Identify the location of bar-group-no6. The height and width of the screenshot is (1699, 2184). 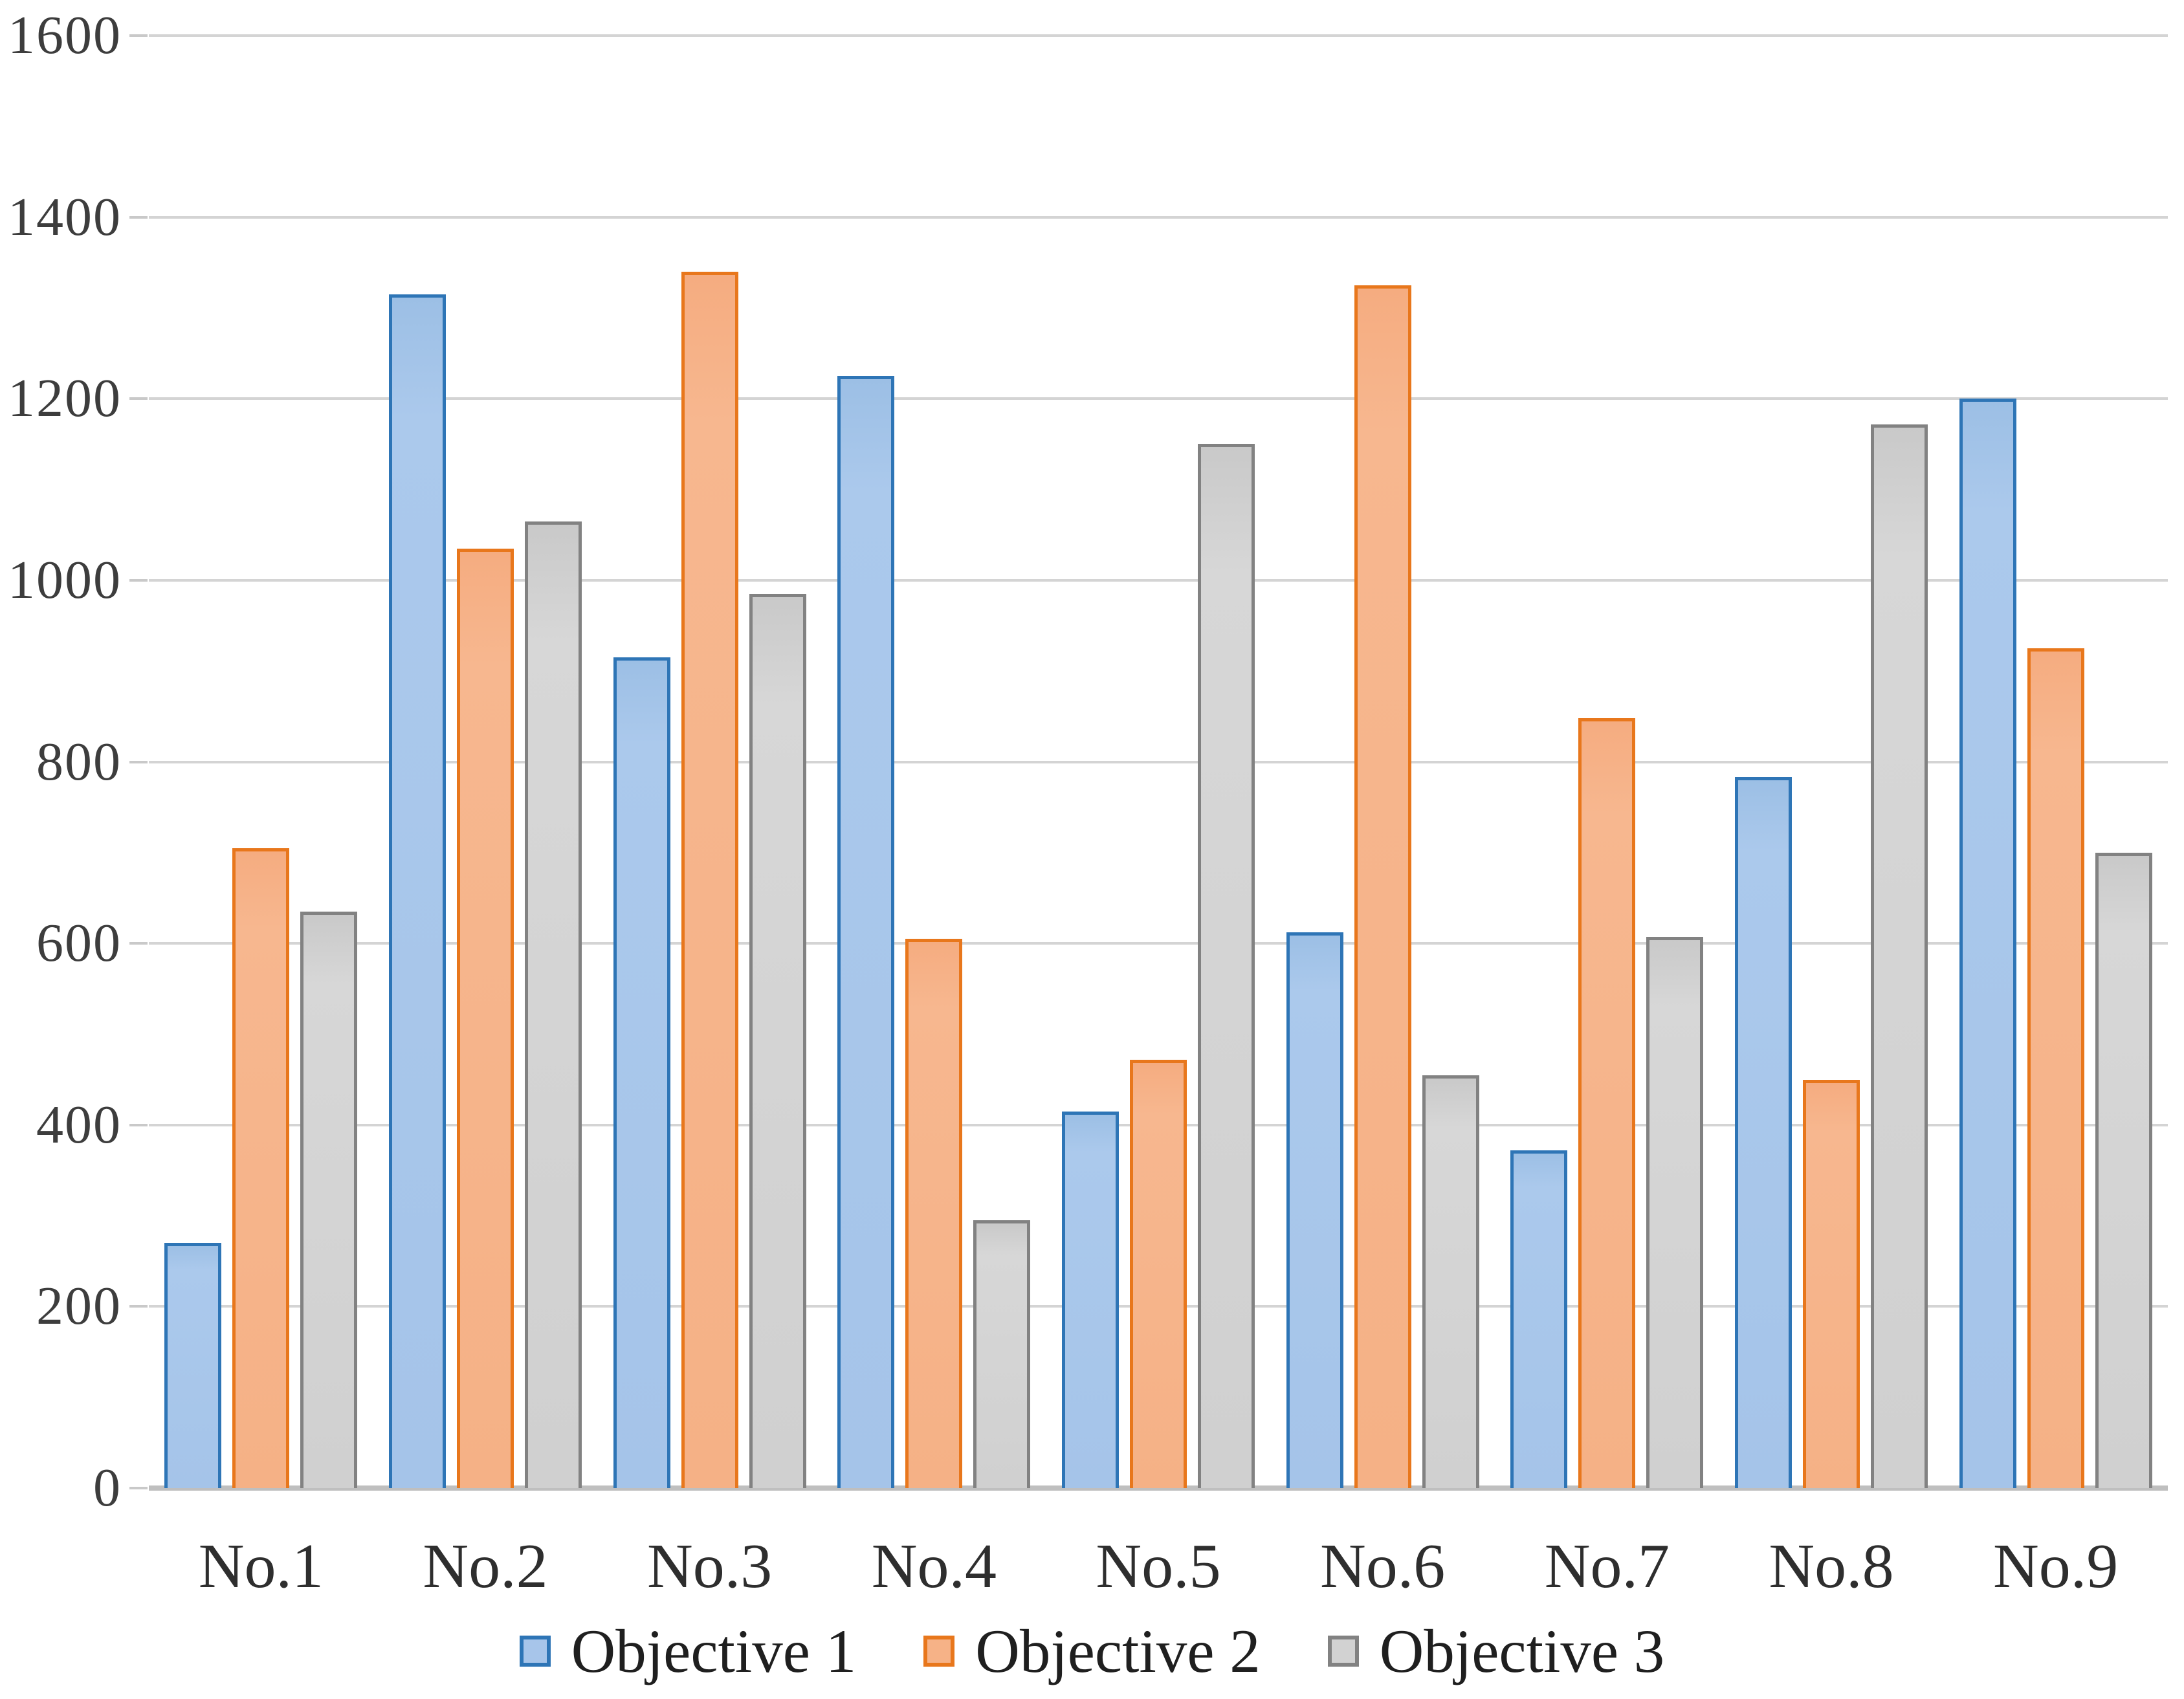
(1383, 762).